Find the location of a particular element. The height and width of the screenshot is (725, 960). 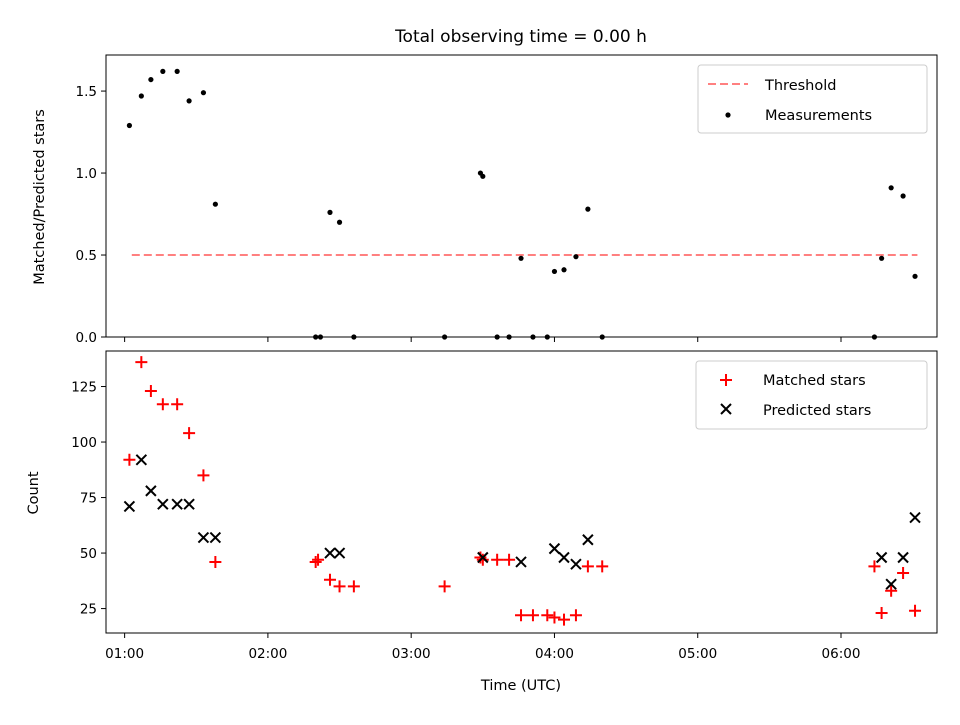

bottom-xlabel: Time (UTC) is located at coordinates (520, 686).